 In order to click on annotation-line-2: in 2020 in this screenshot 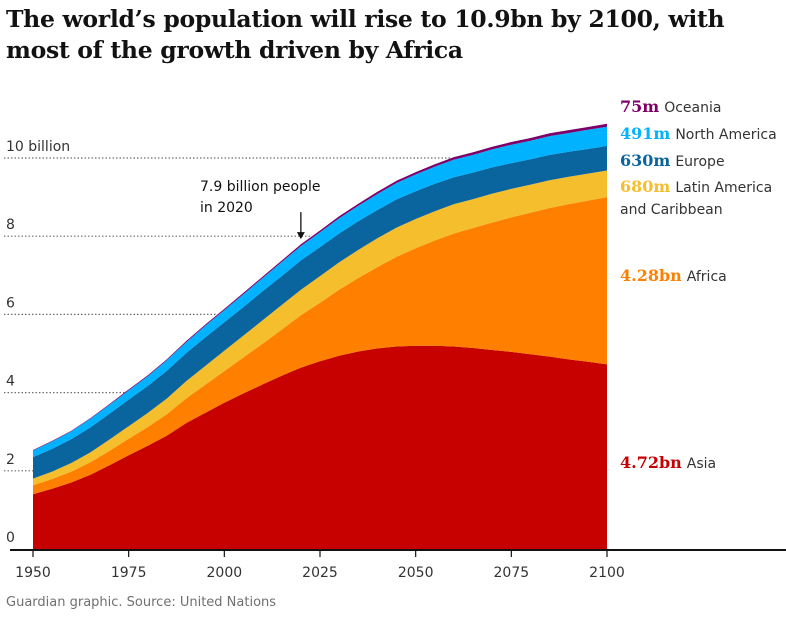, I will do `click(226, 208)`.